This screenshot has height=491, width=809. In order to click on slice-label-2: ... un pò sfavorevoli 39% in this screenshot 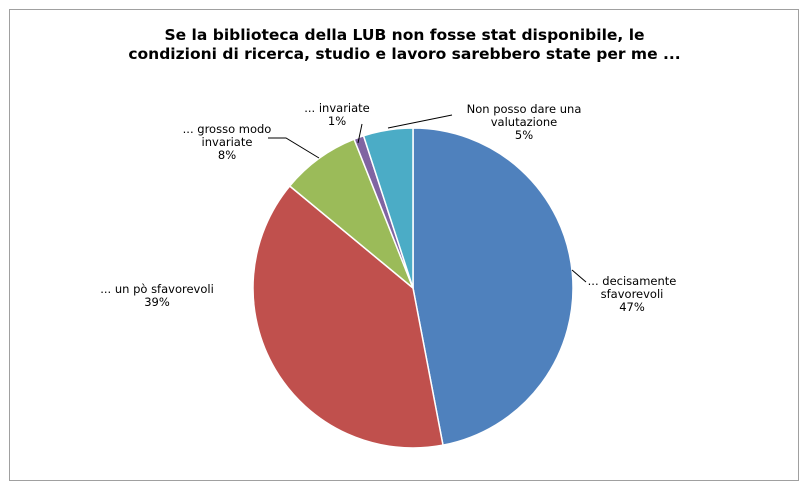, I will do `click(157, 295)`.